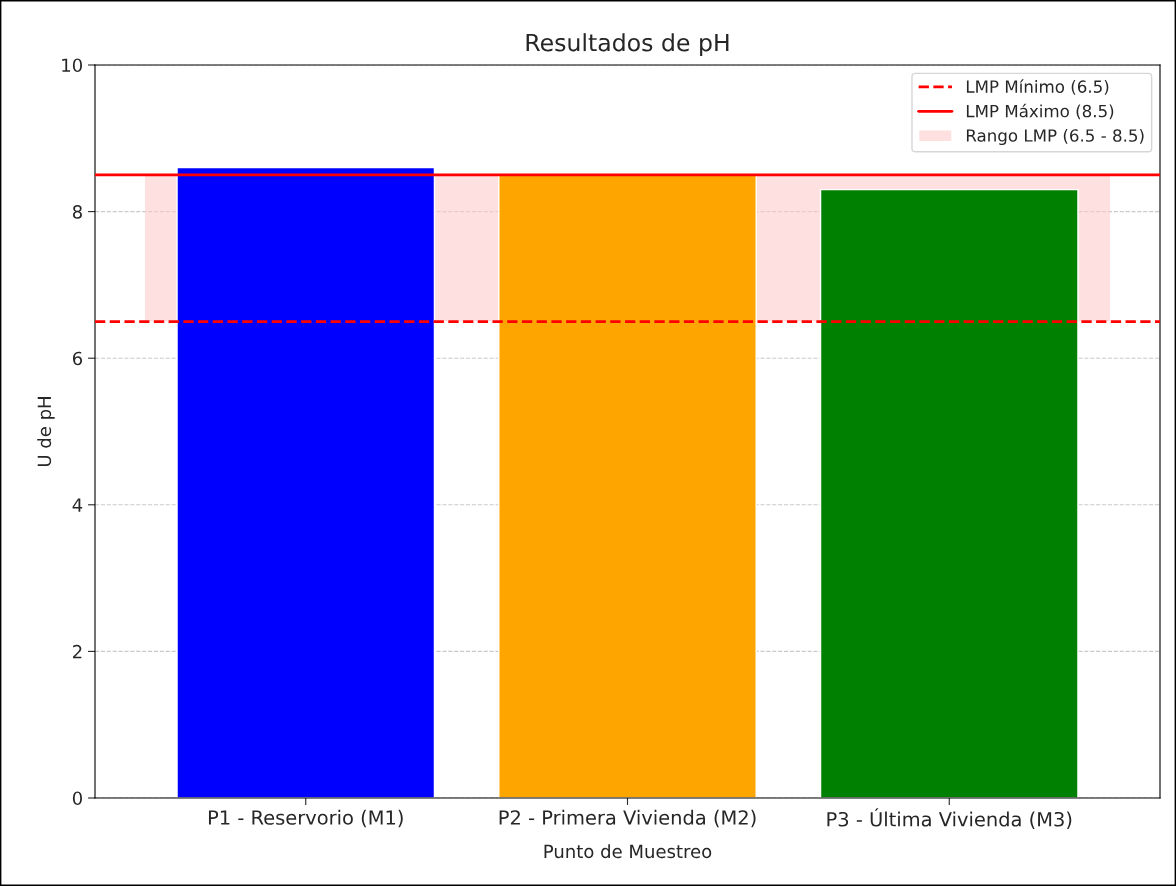 The width and height of the screenshot is (1176, 886). What do you see at coordinates (949, 818) in the screenshot?
I see `x-tick-label: P3 - Última Vivienda (M3)` at bounding box center [949, 818].